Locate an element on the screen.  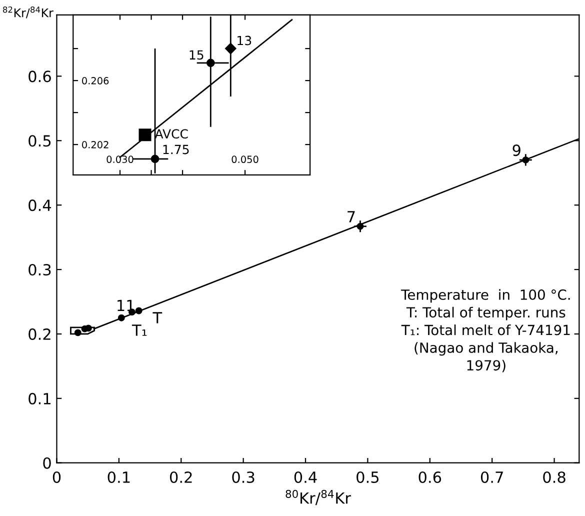
y-tick-label: 0.1 is located at coordinates (39, 398).